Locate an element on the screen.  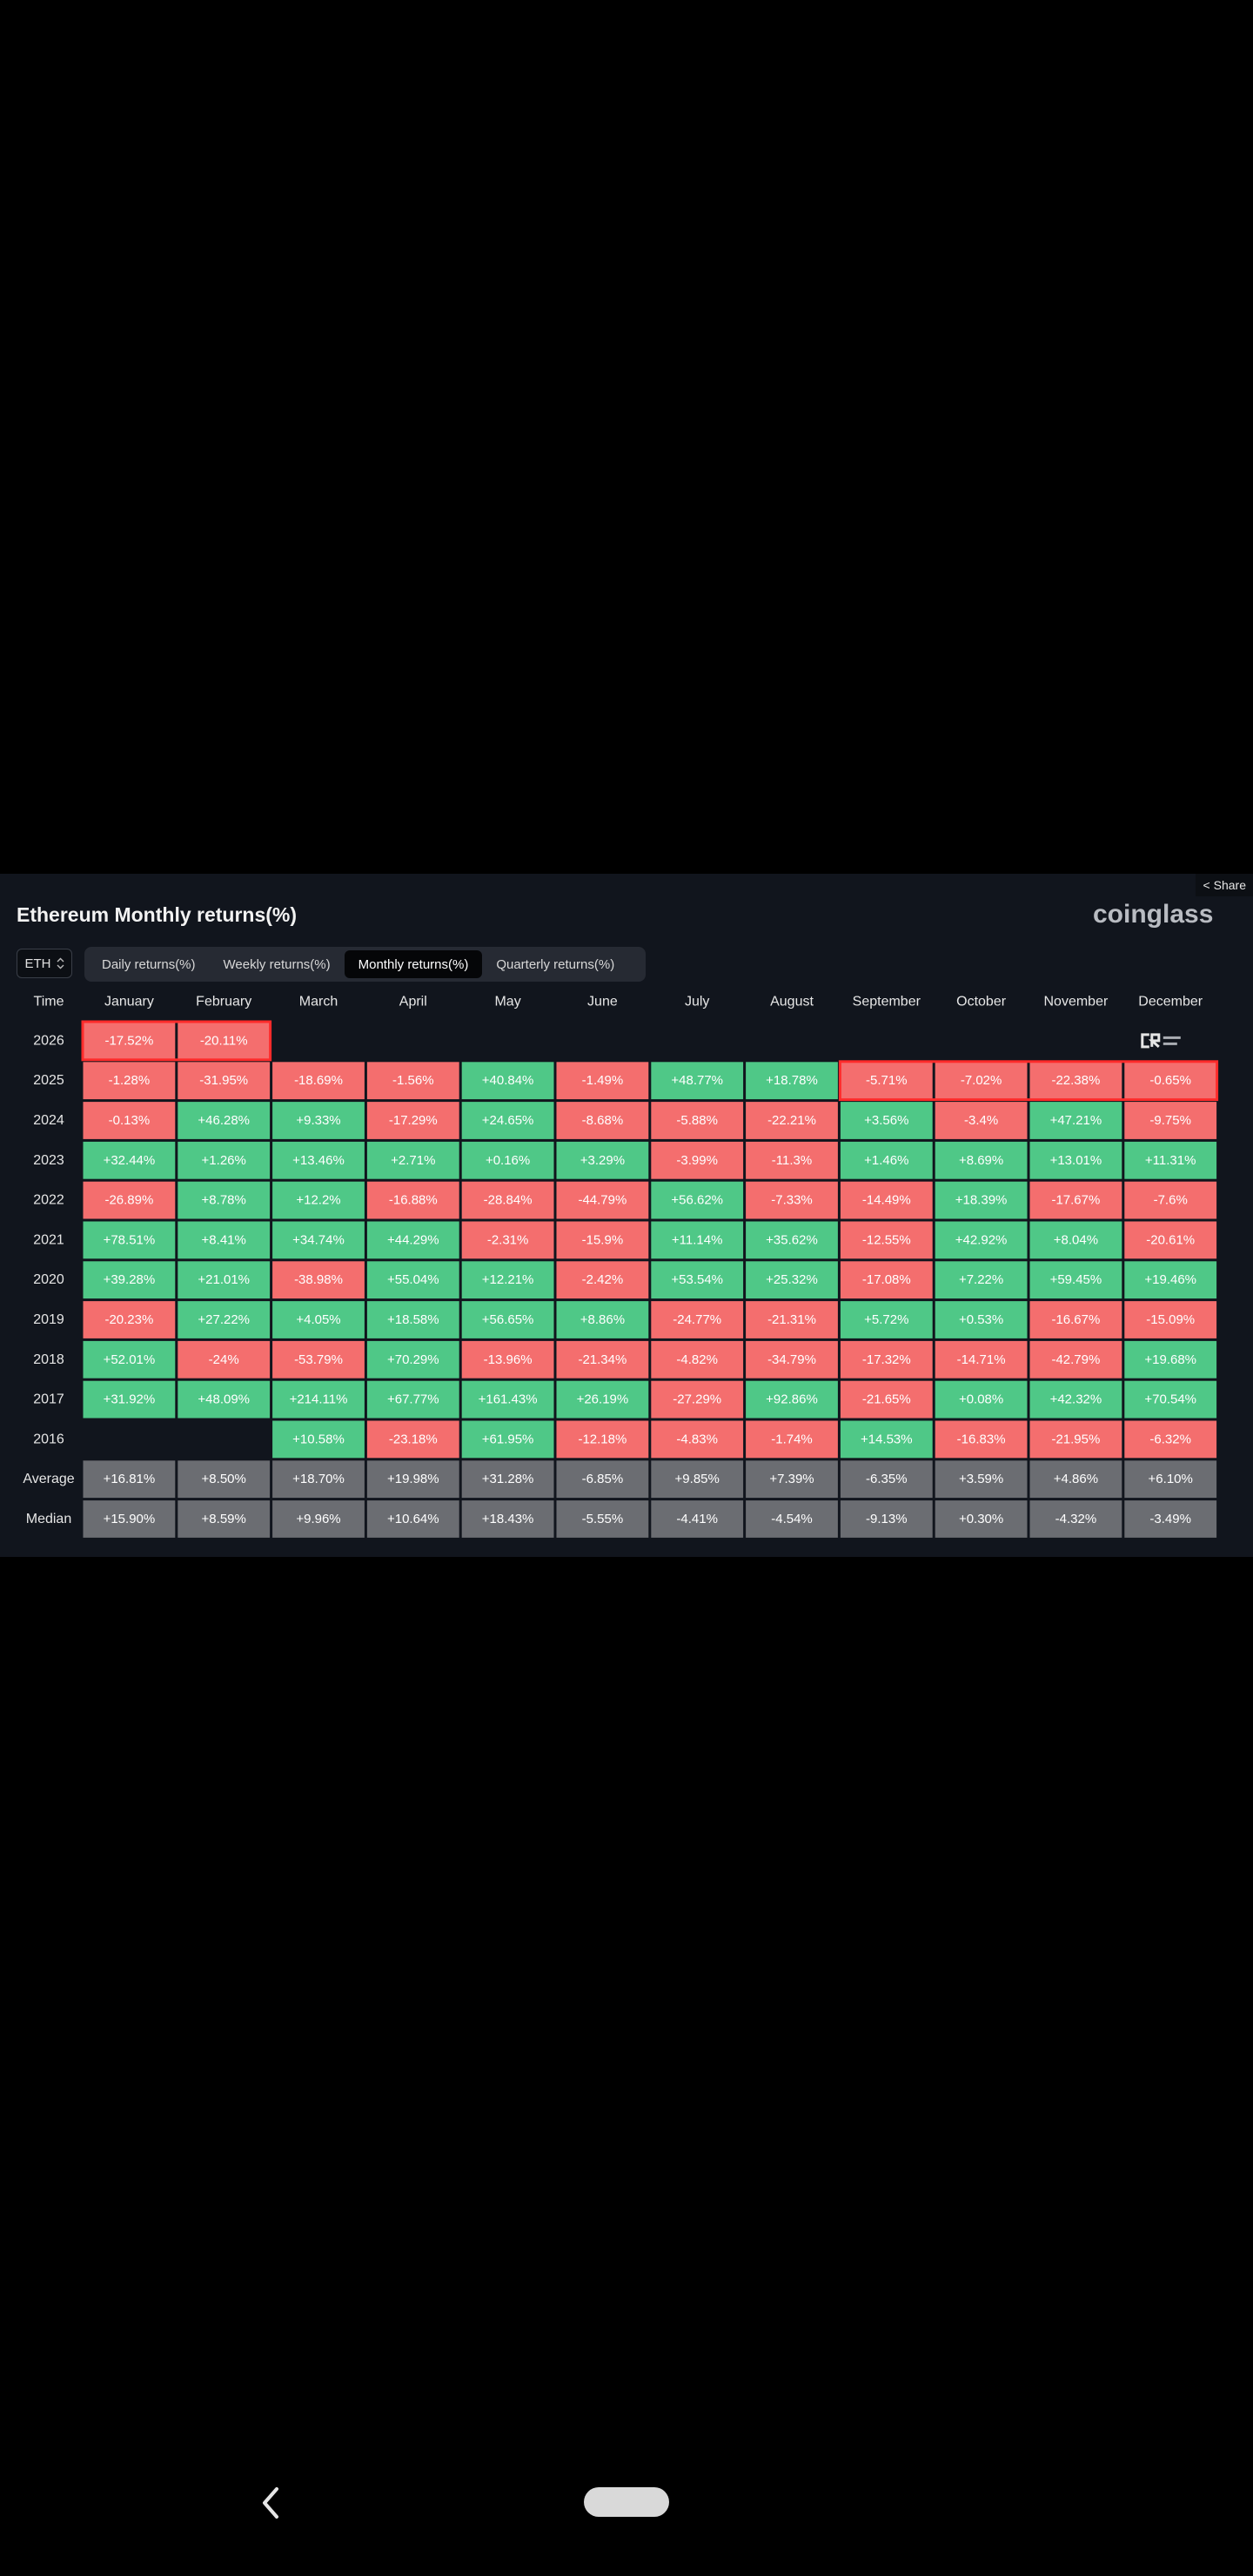
tab-weekly-returns: Weekly returns(%) is located at coordinates (277, 964).